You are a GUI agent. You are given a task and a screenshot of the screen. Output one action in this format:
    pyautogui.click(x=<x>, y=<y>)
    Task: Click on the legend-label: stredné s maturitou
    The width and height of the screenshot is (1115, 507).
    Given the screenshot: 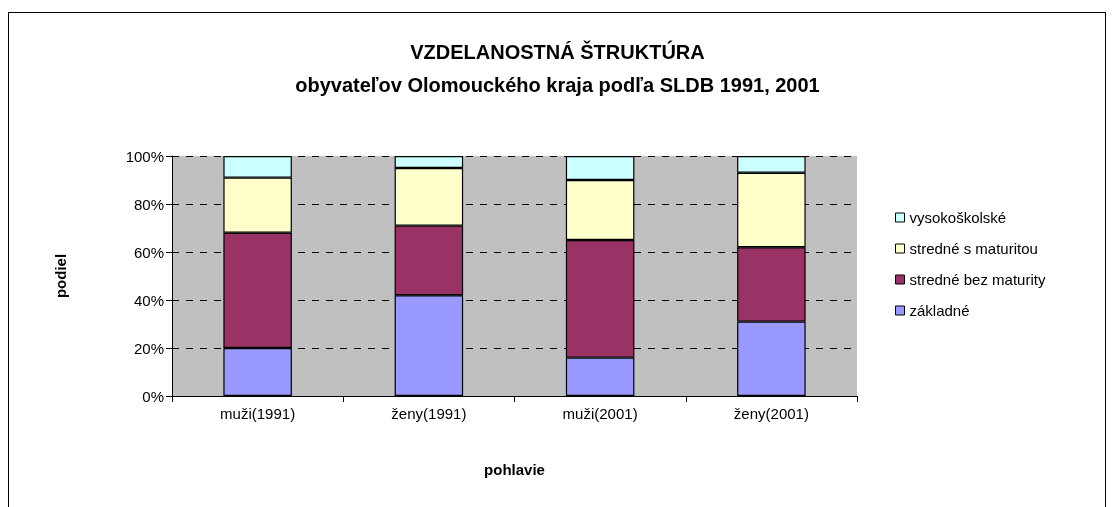 What is the action you would take?
    pyautogui.click(x=973, y=248)
    